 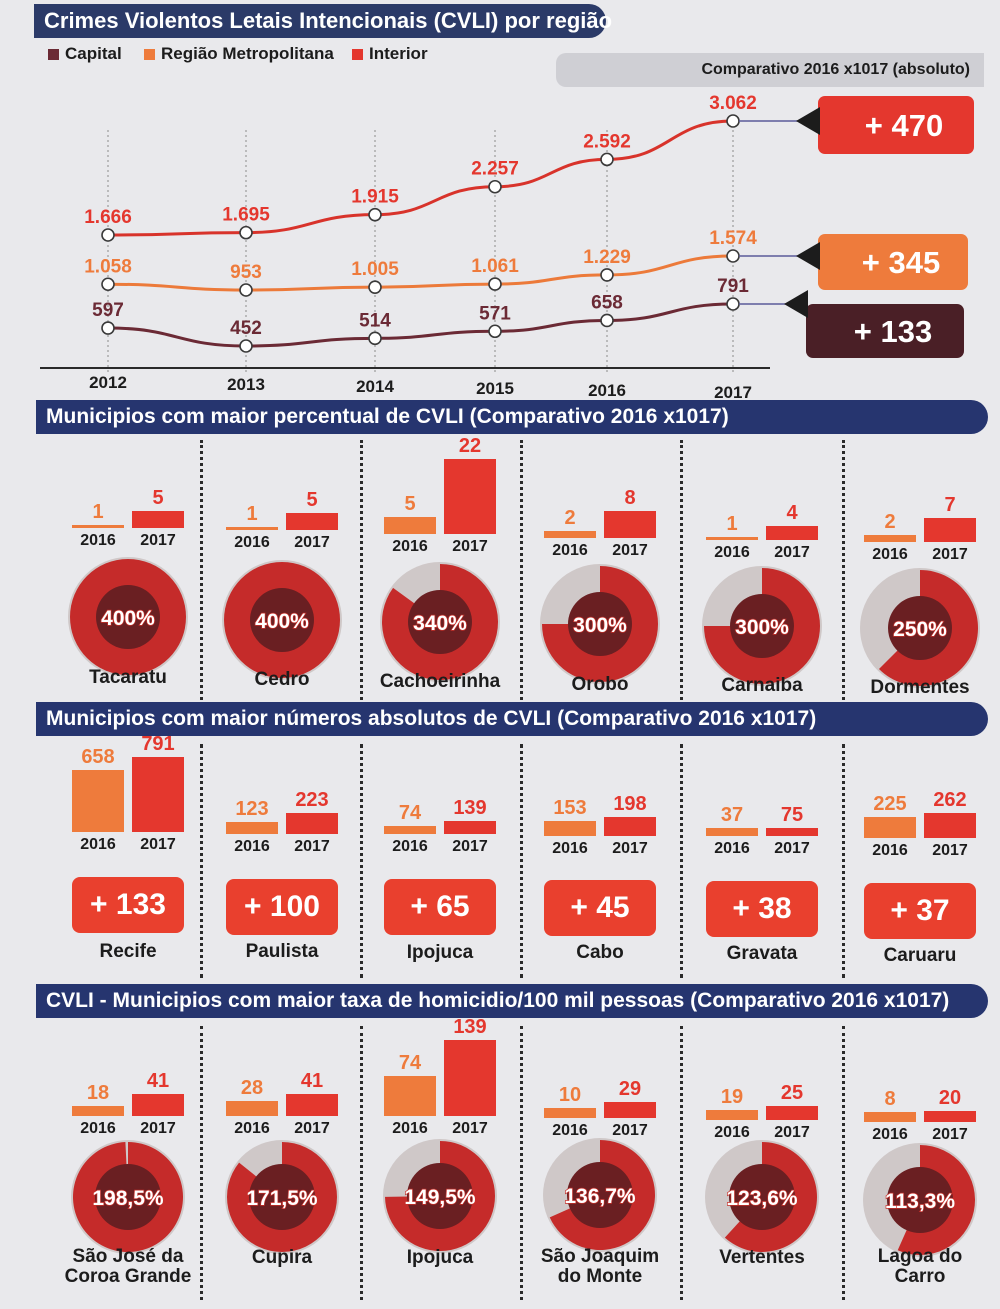 I want to click on delta-label: + 345, so click(x=901, y=262).